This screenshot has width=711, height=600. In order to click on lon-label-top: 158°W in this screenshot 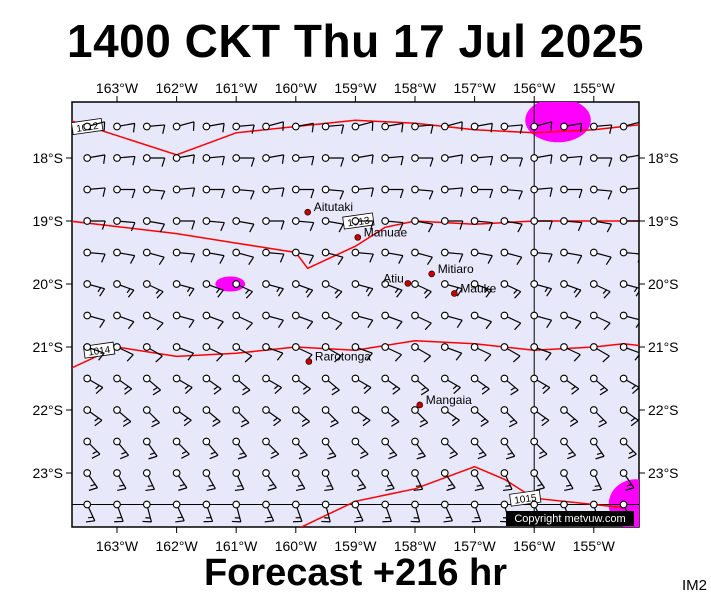, I will do `click(415, 88)`.